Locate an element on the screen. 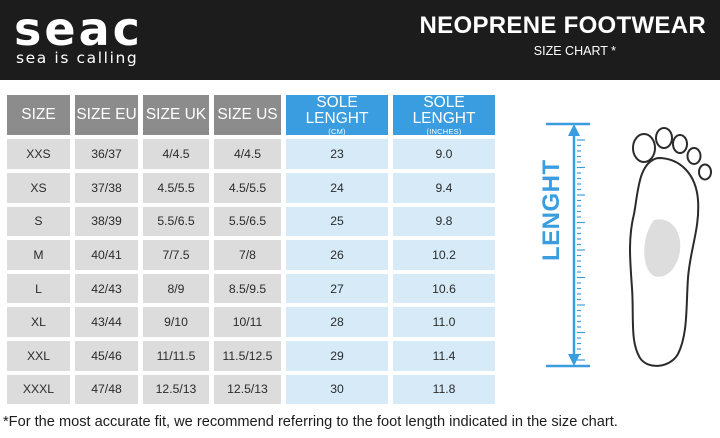  table-row: XL 43/44 9/10 10/11 28 11.0 is located at coordinates (251, 322).